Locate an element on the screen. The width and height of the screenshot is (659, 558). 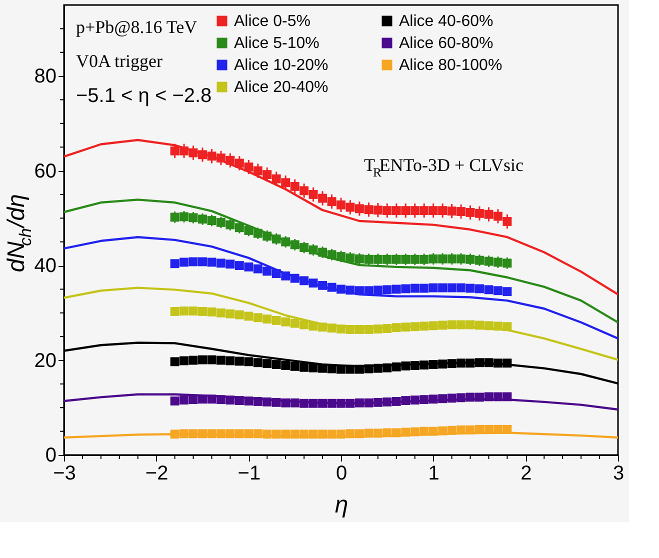
y-tick-label: 40 is located at coordinates (45, 266).